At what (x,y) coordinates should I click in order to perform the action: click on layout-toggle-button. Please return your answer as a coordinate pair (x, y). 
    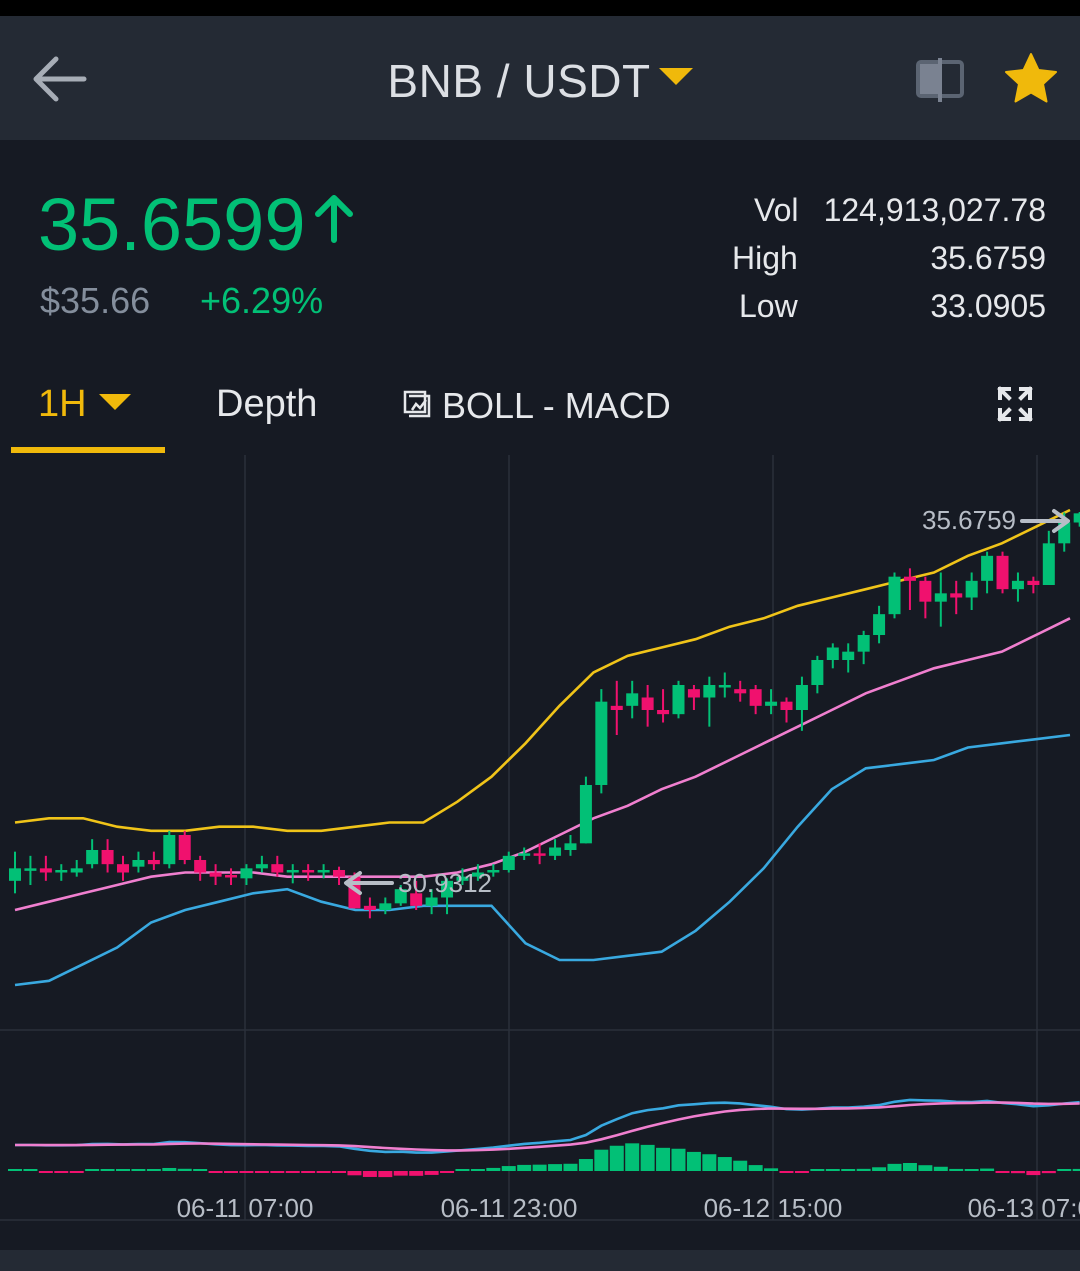
    Looking at the image, I should click on (940, 80).